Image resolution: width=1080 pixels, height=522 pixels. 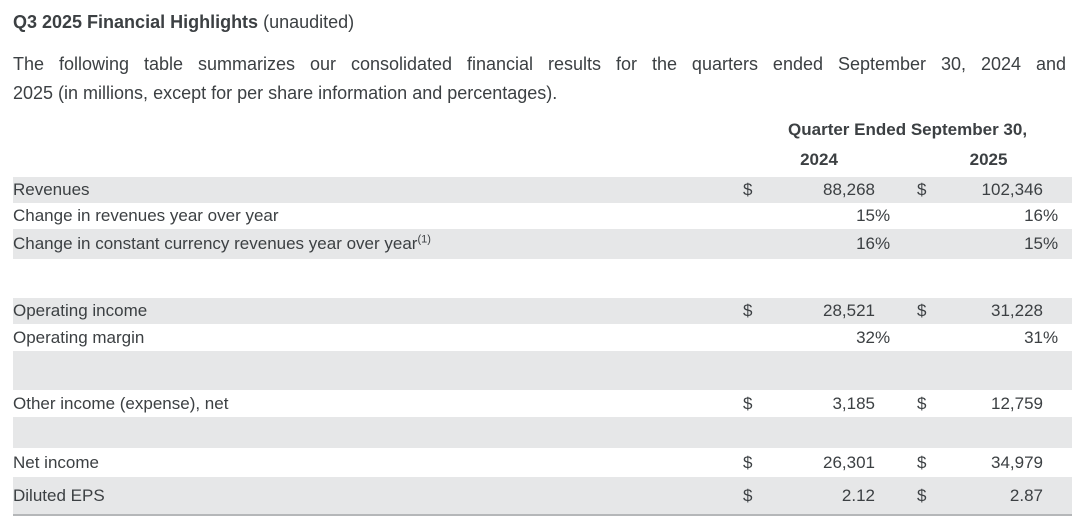 What do you see at coordinates (306, 22) in the screenshot?
I see `page-title-unaudited: (unaudited)` at bounding box center [306, 22].